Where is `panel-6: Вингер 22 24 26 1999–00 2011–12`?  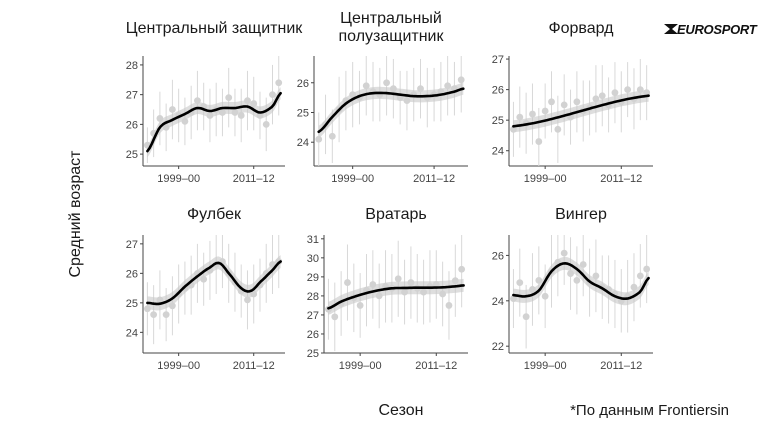
panel-6: Вингер 22 24 26 1999–00 2011–12 is located at coordinates (572, 289).